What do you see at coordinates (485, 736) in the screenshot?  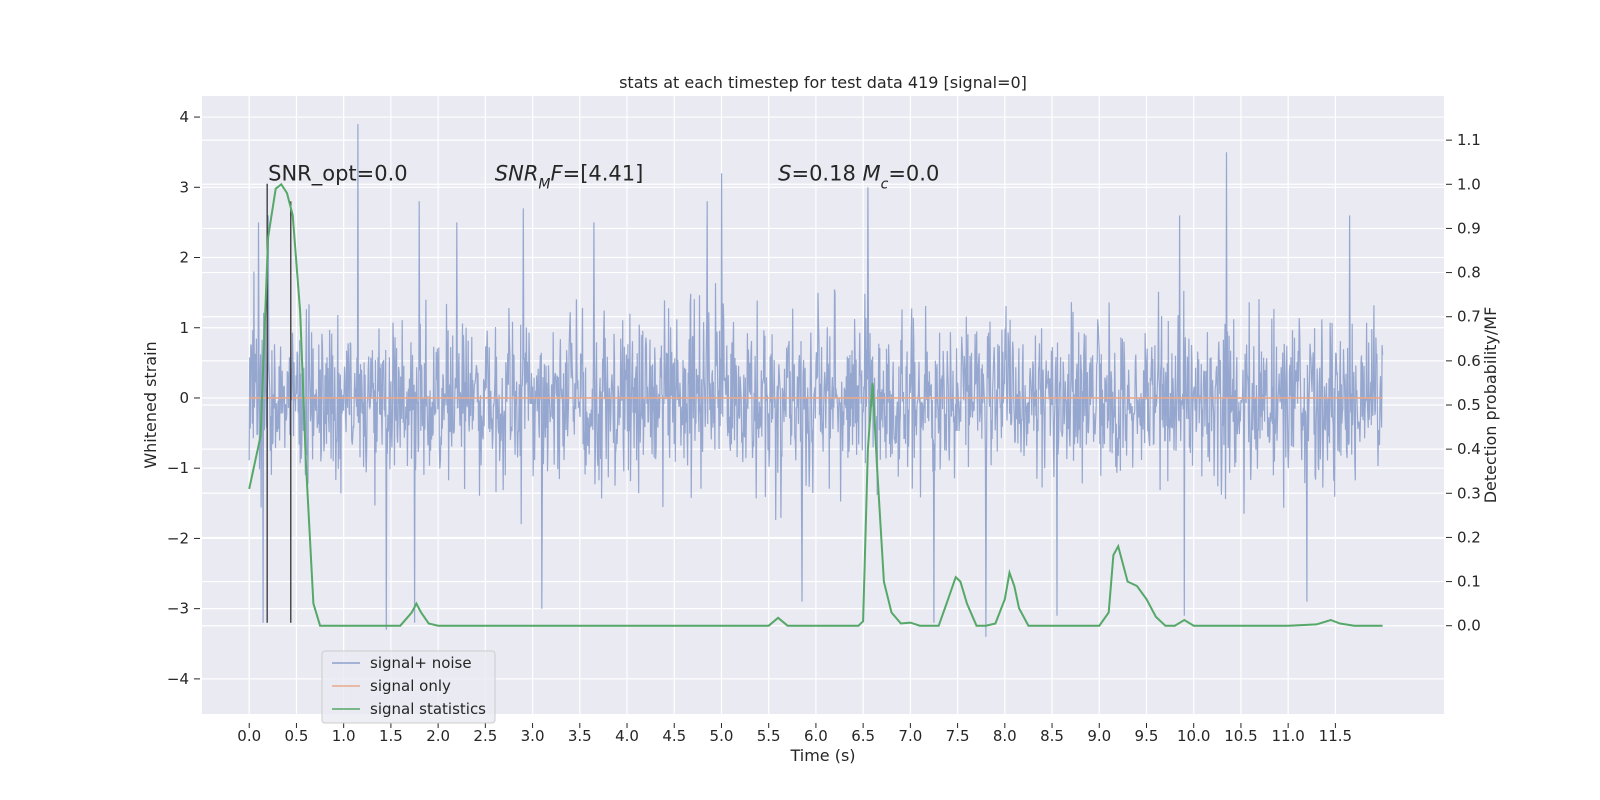 I see `x-tick-label: 2.5` at bounding box center [485, 736].